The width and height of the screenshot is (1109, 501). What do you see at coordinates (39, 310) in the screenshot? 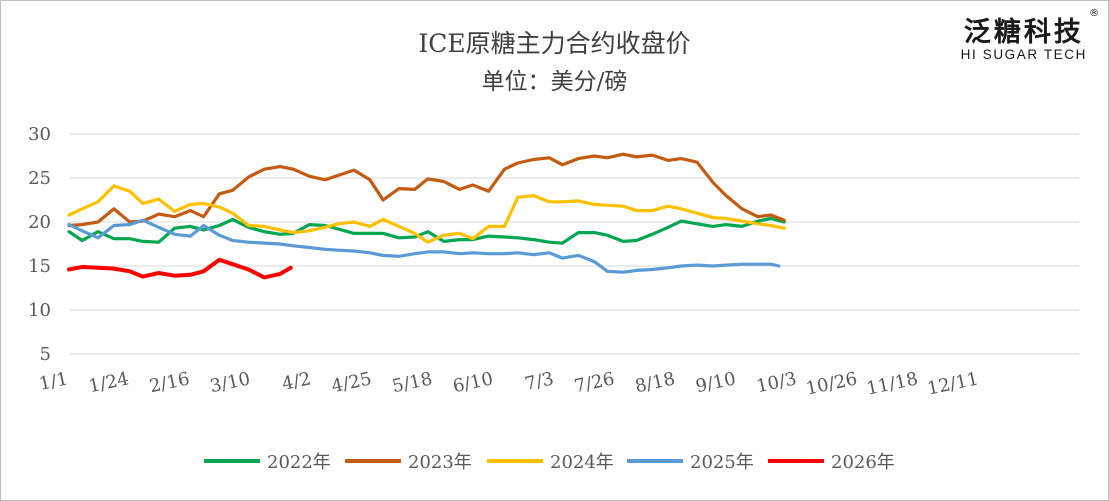
I see `y-tick-label: 10` at bounding box center [39, 310].